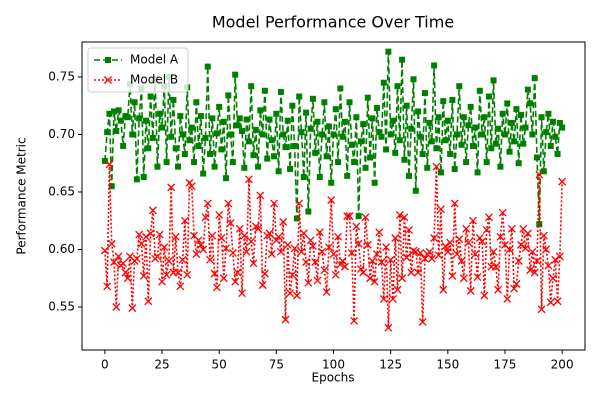  What do you see at coordinates (22, 195) in the screenshot?
I see `y-axis-label: Performance Metric` at bounding box center [22, 195].